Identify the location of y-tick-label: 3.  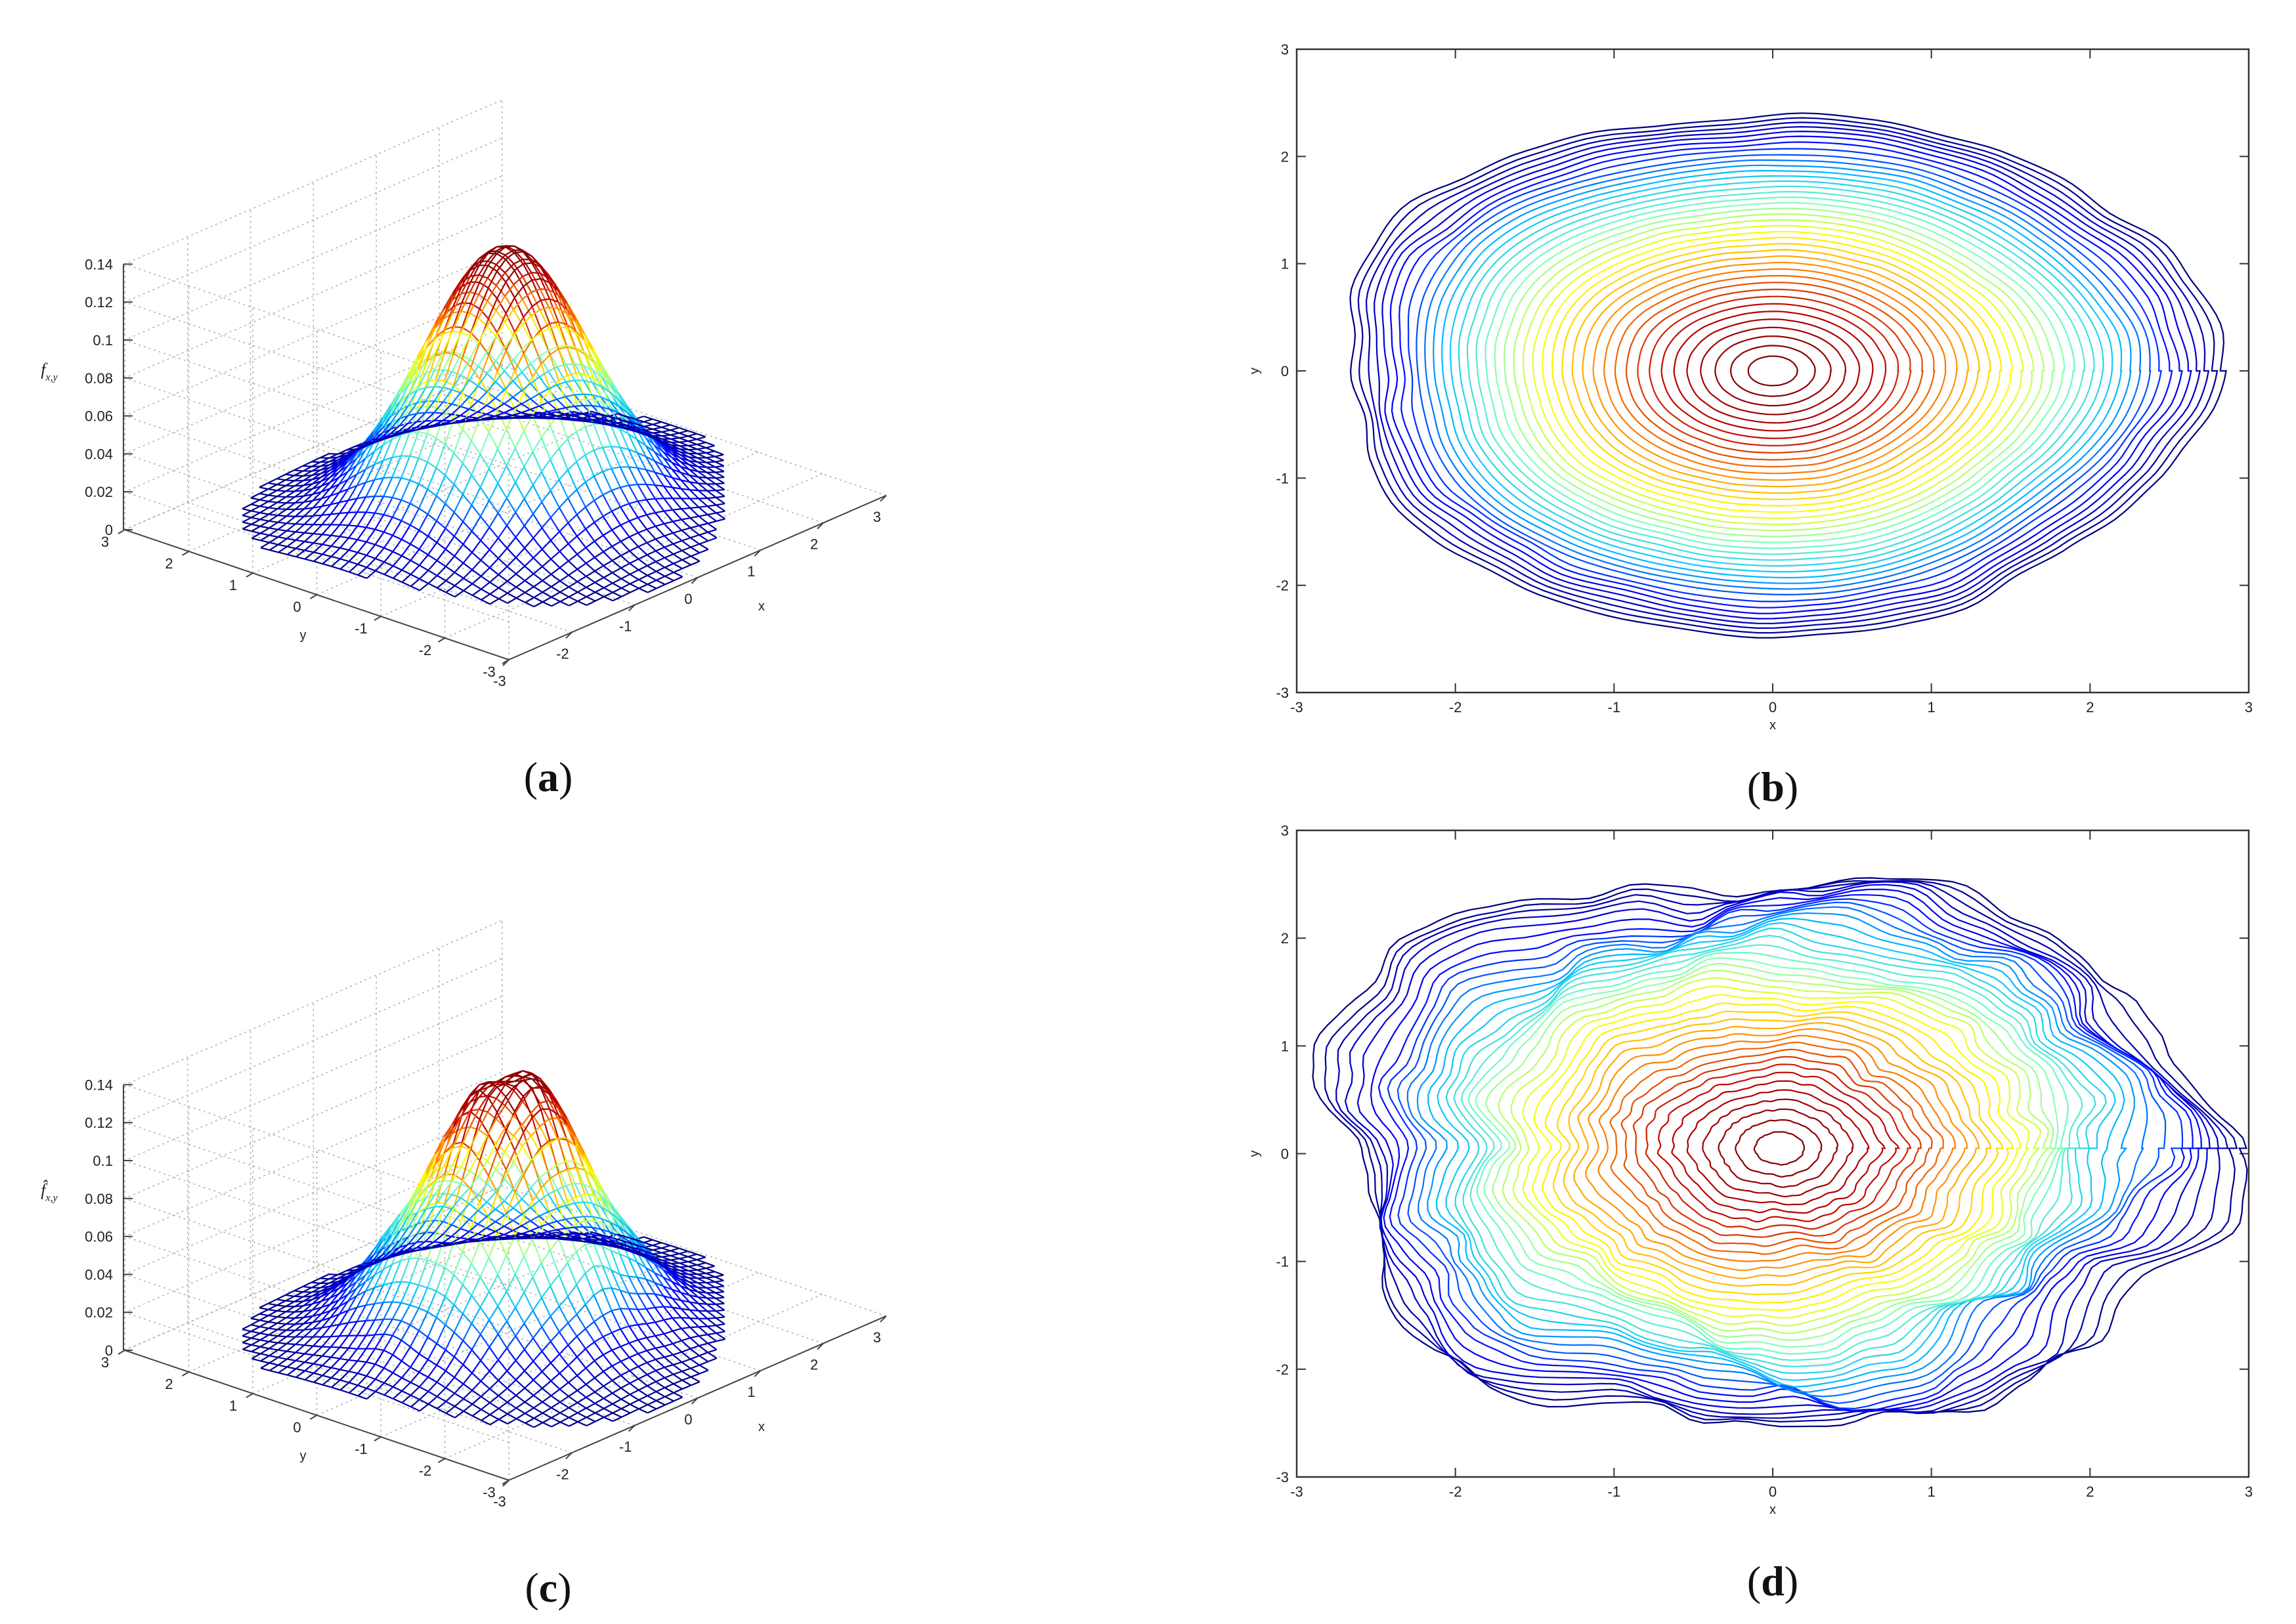
(1285, 50).